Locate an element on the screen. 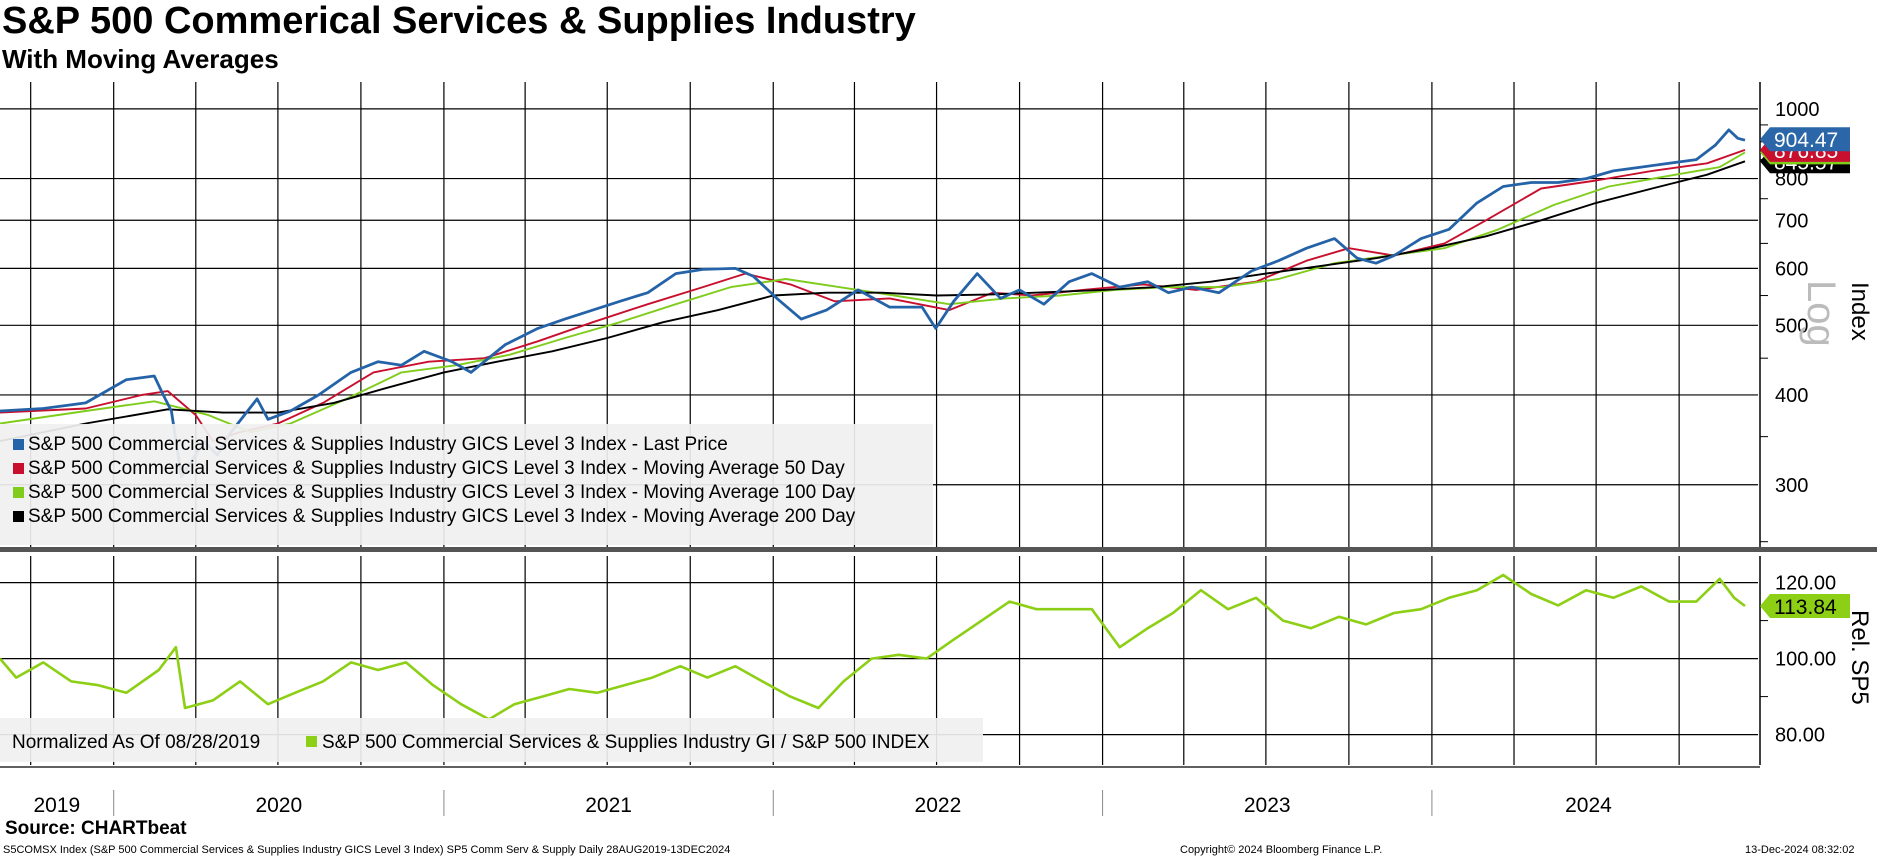  ratio-value-tag: 113.84 is located at coordinates (1805, 606).